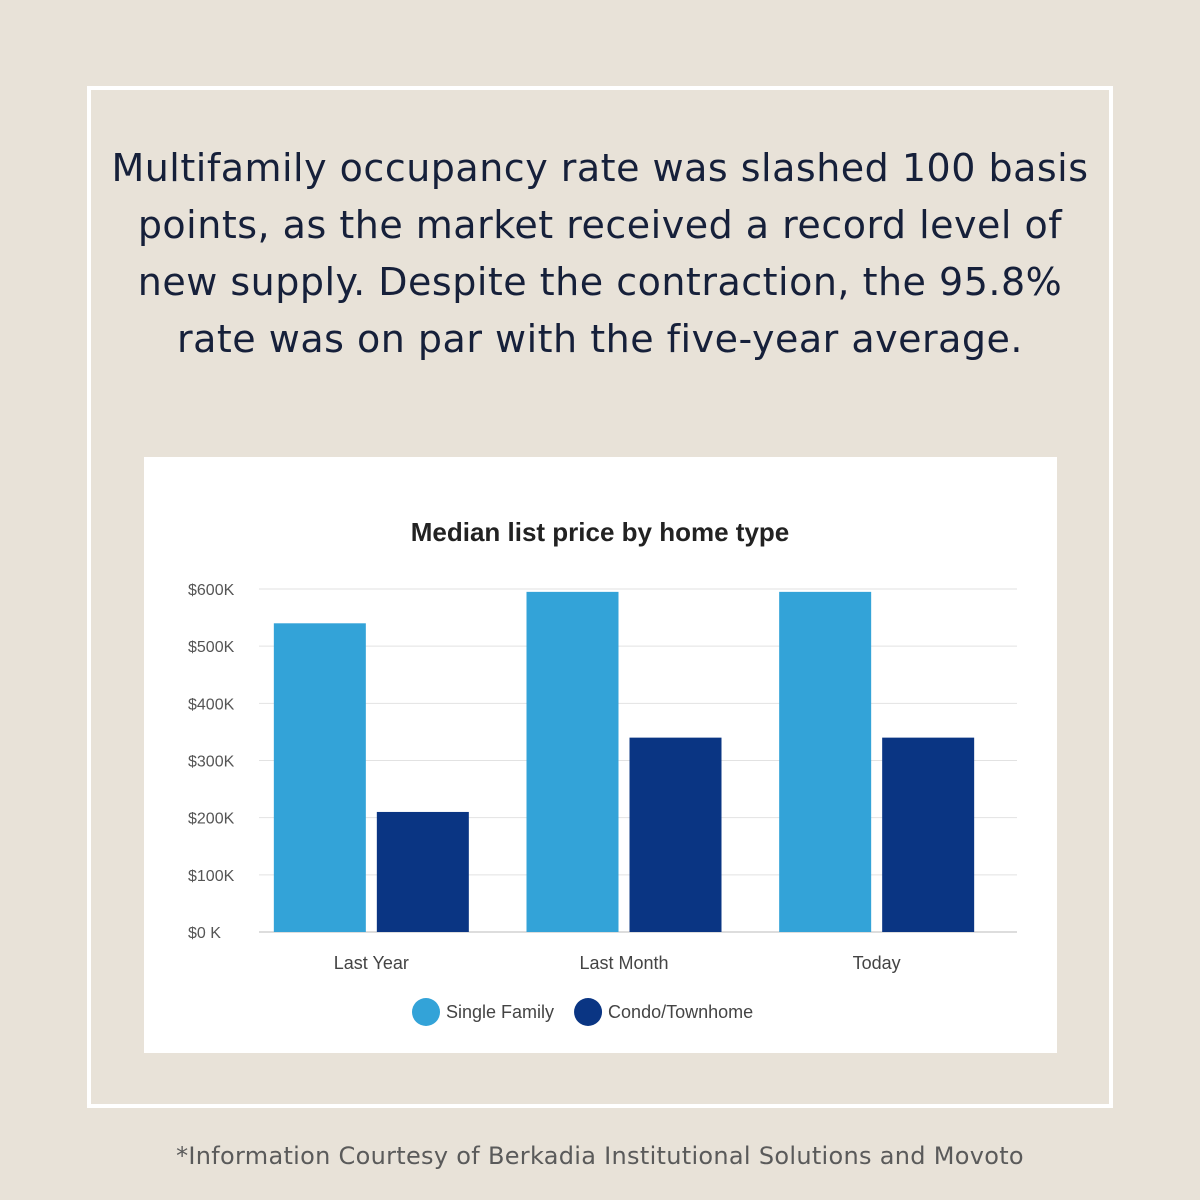 This screenshot has width=1200, height=1200. What do you see at coordinates (675, 834) in the screenshot?
I see `bar-condo-townhome-last-month` at bounding box center [675, 834].